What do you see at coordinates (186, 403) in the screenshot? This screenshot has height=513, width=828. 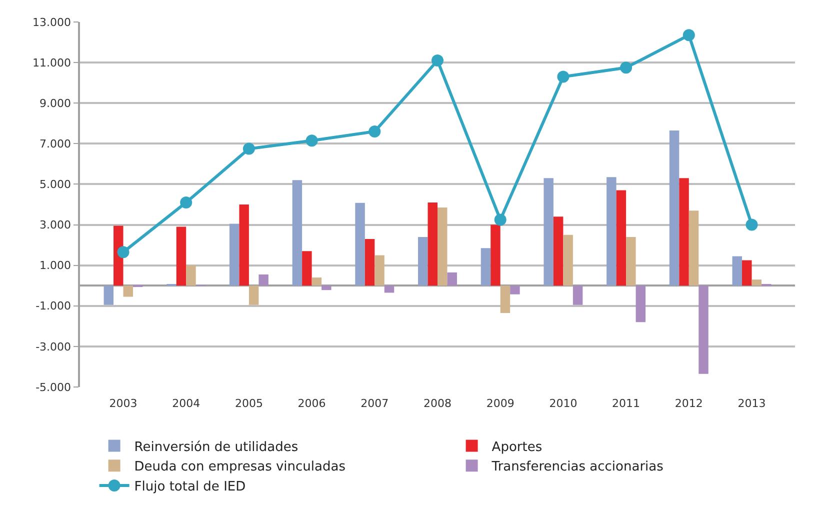 I see `x-tick-label: 2004` at bounding box center [186, 403].